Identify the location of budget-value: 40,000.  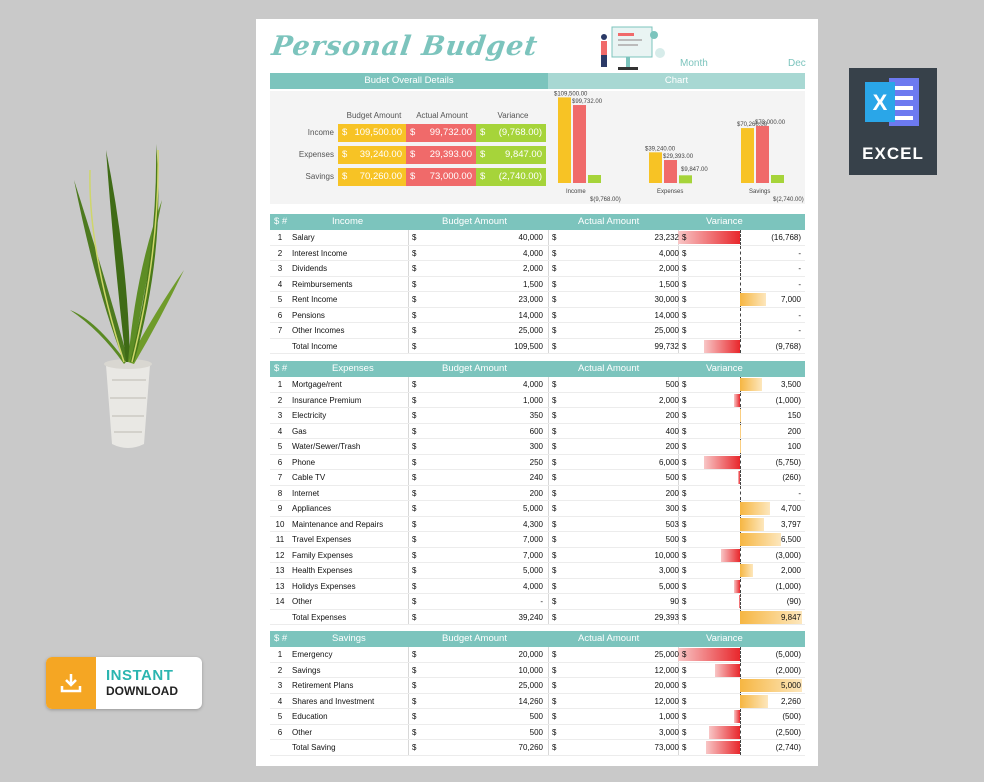
(530, 237).